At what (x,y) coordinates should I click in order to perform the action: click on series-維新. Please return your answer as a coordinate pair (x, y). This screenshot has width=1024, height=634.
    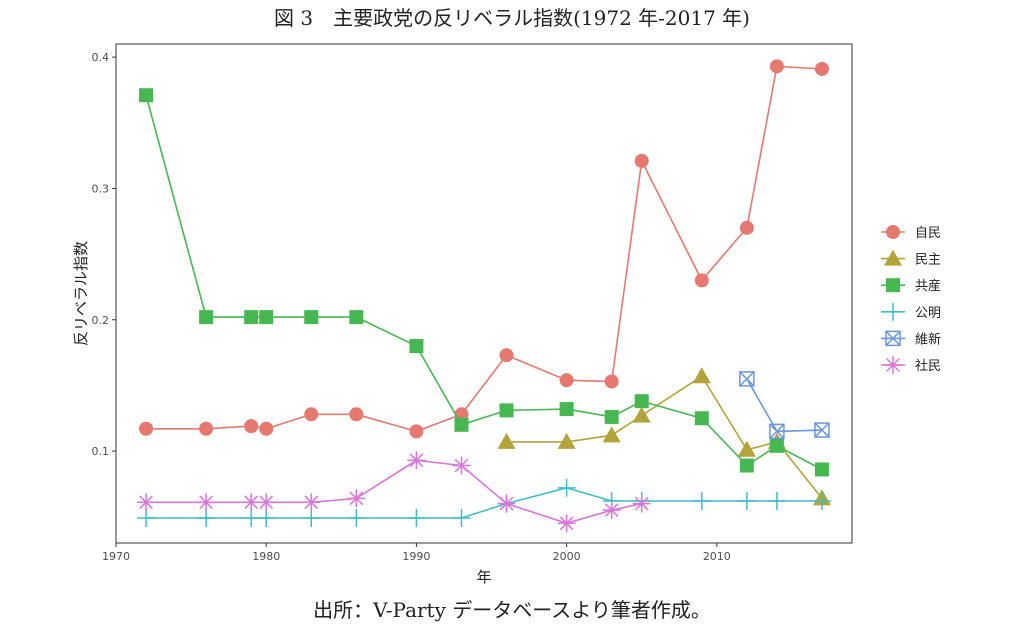
    Looking at the image, I should click on (784, 405).